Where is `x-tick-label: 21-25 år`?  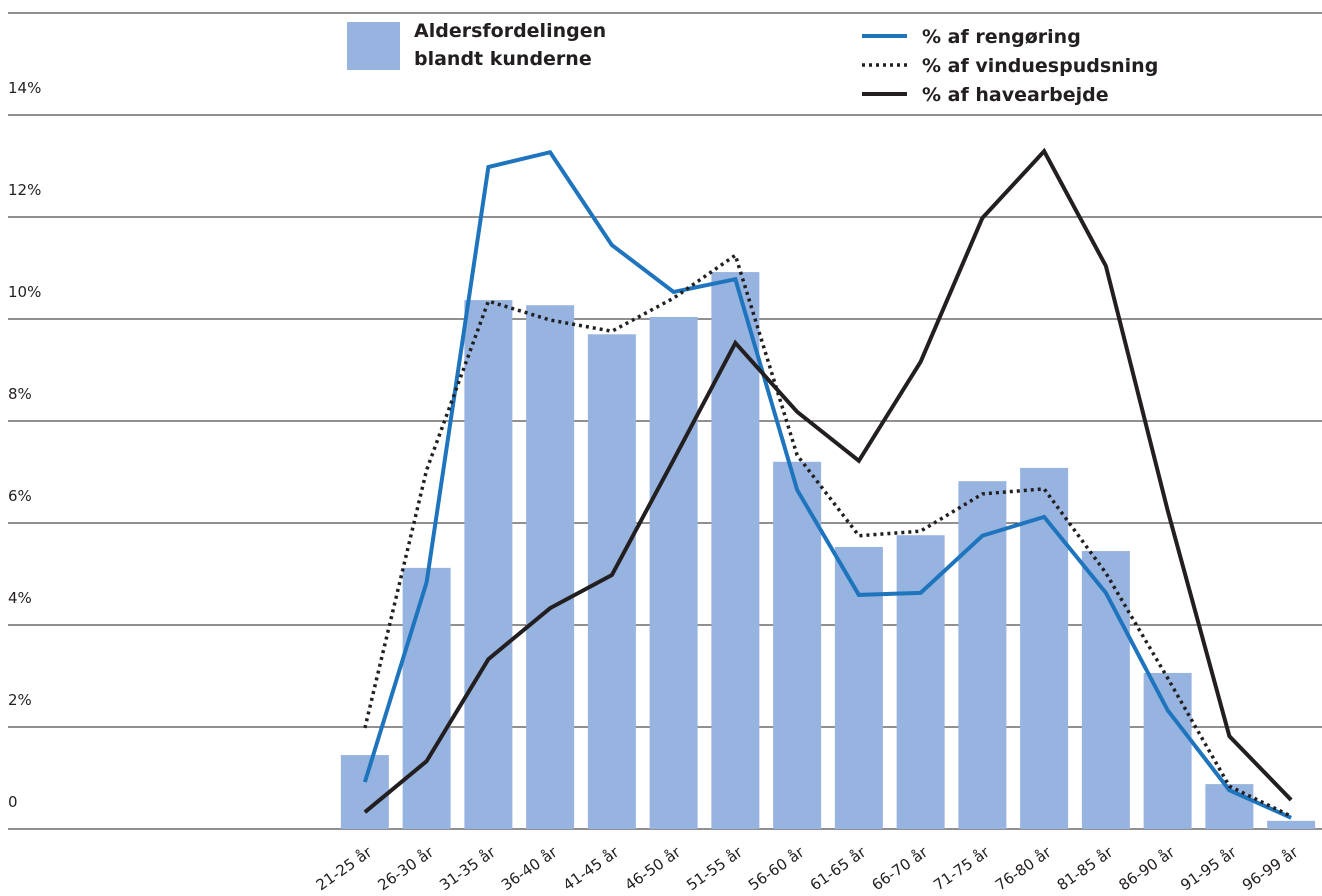 x-tick-label: 21-25 år is located at coordinates (344, 869).